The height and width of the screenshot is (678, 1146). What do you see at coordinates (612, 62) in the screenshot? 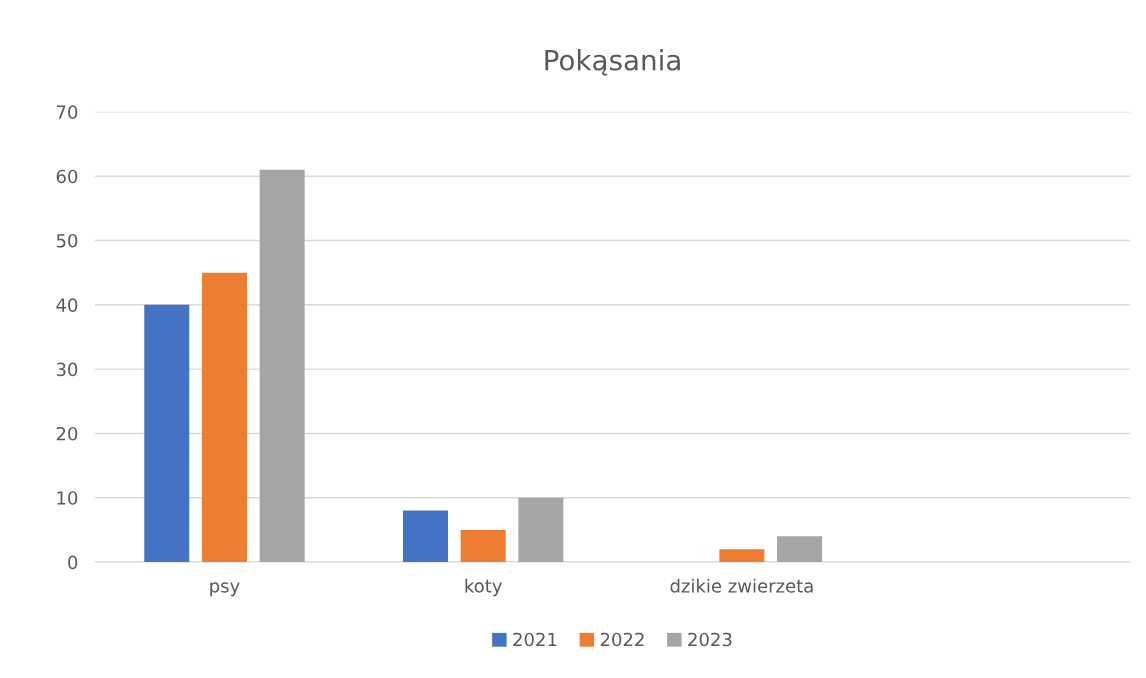
I see `chart-title: Pokąsania` at bounding box center [612, 62].